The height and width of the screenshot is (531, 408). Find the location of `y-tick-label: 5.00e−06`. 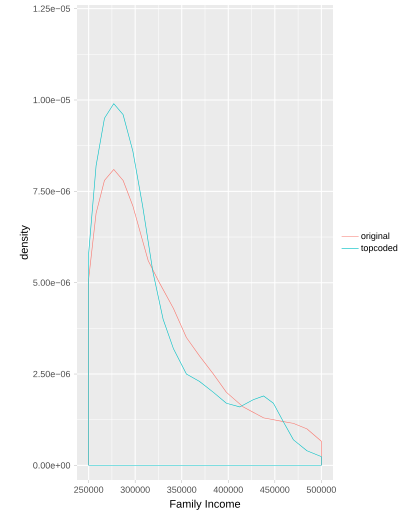

y-tick-label: 5.00e−06 is located at coordinates (51, 283).